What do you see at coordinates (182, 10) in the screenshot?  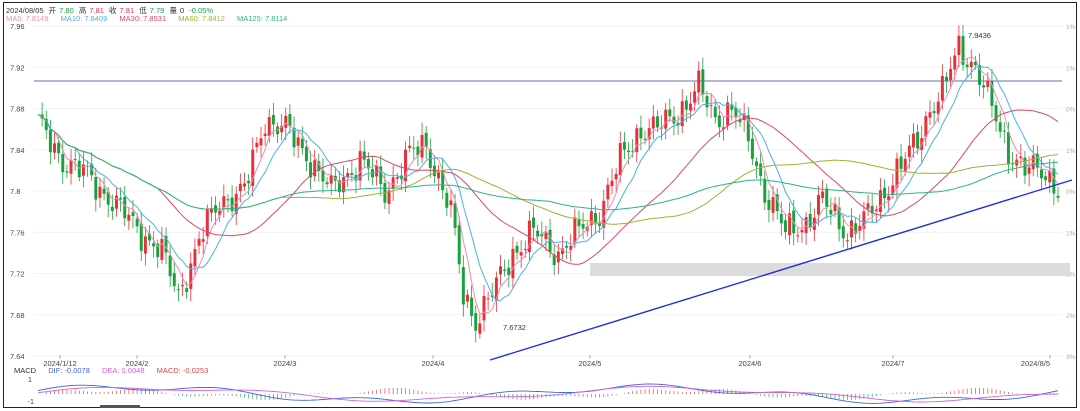 I see `header-volume: 0` at bounding box center [182, 10].